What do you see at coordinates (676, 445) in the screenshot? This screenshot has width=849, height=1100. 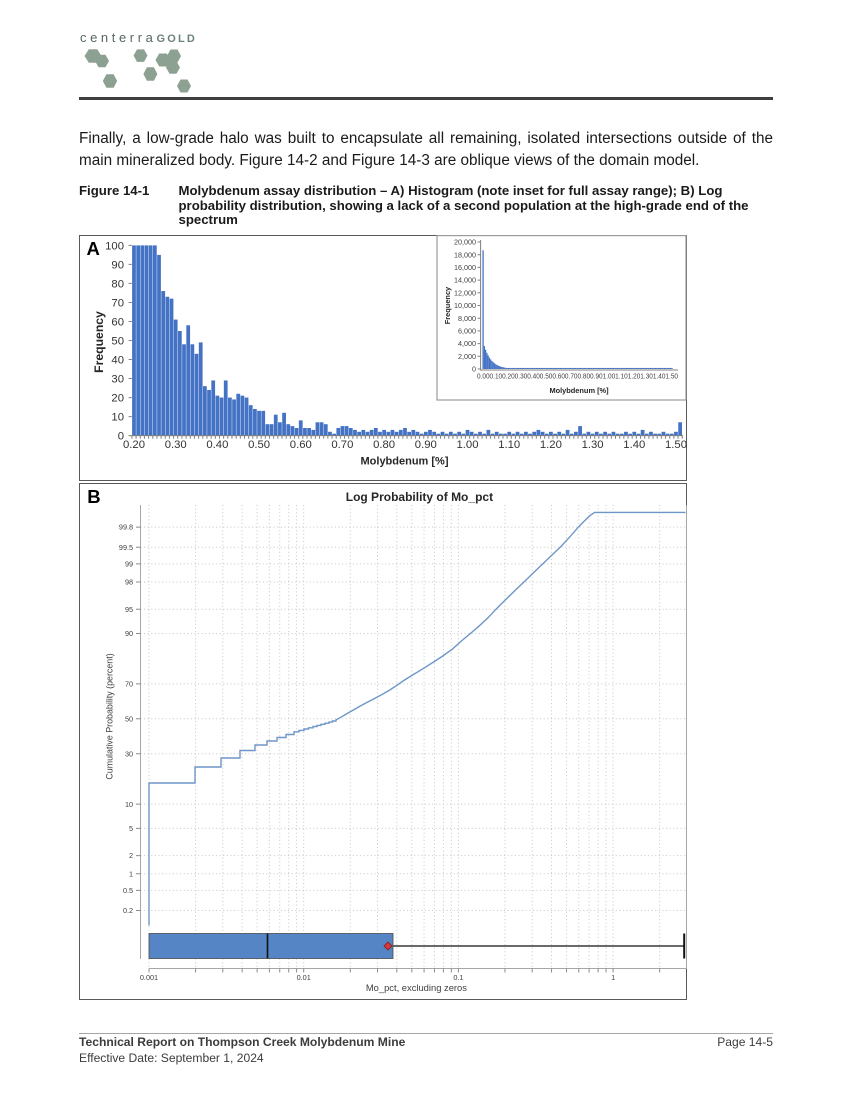 I see `svg-text: 1.50` at bounding box center [676, 445].